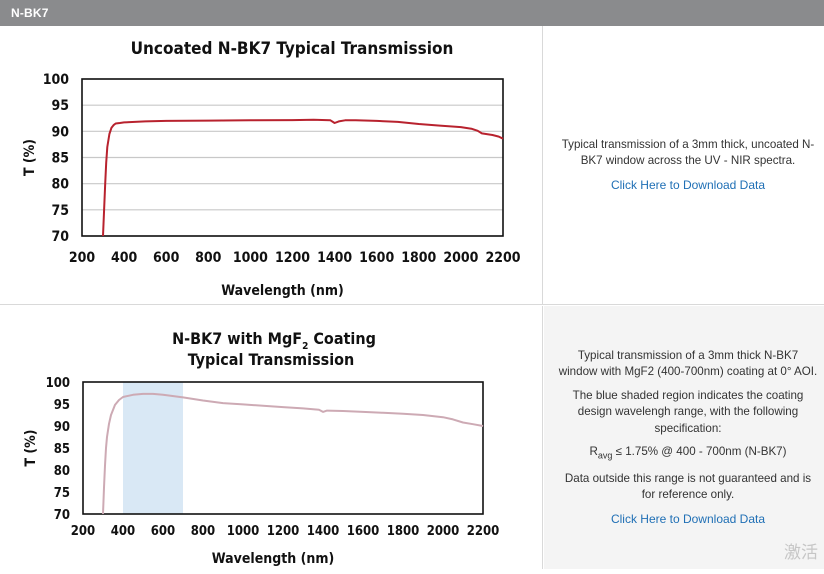  I want to click on watermark-text: 激活, so click(801, 553).